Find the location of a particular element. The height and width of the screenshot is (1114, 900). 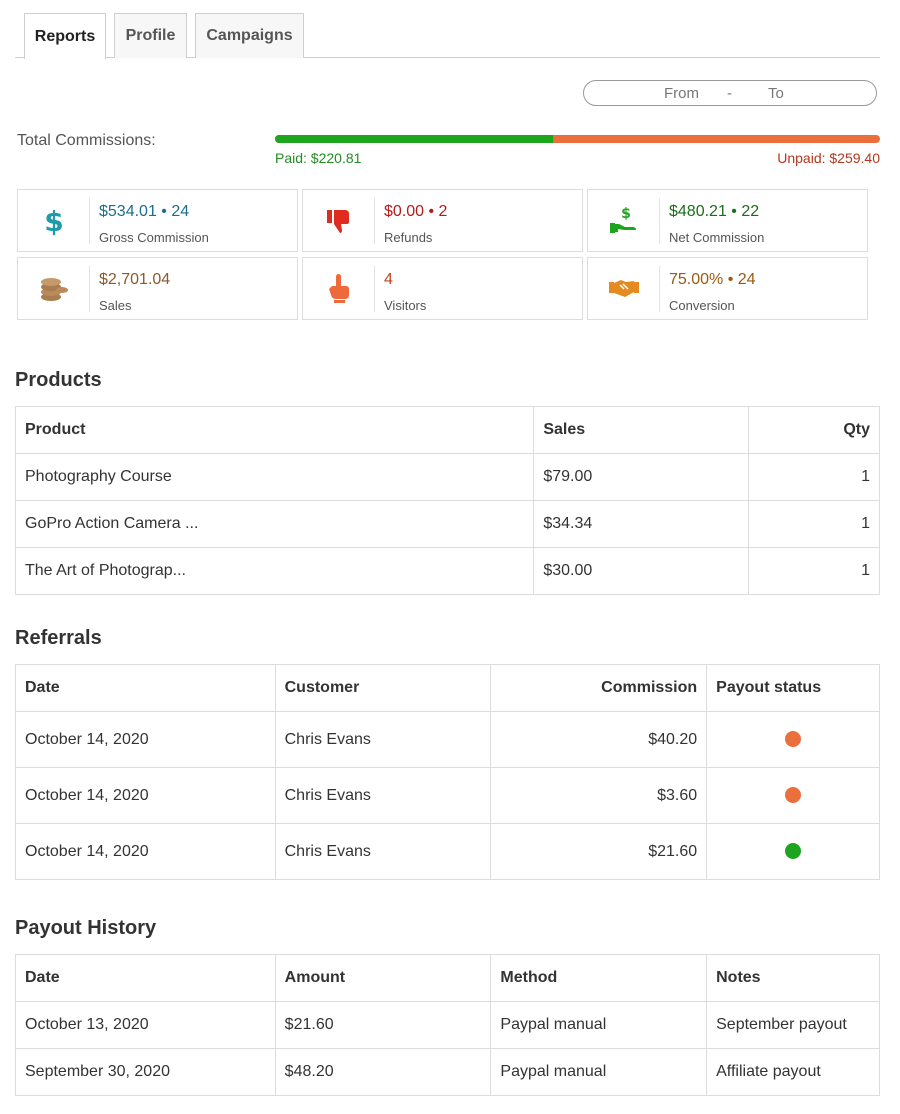

stat-label: Conversion is located at coordinates (702, 305).